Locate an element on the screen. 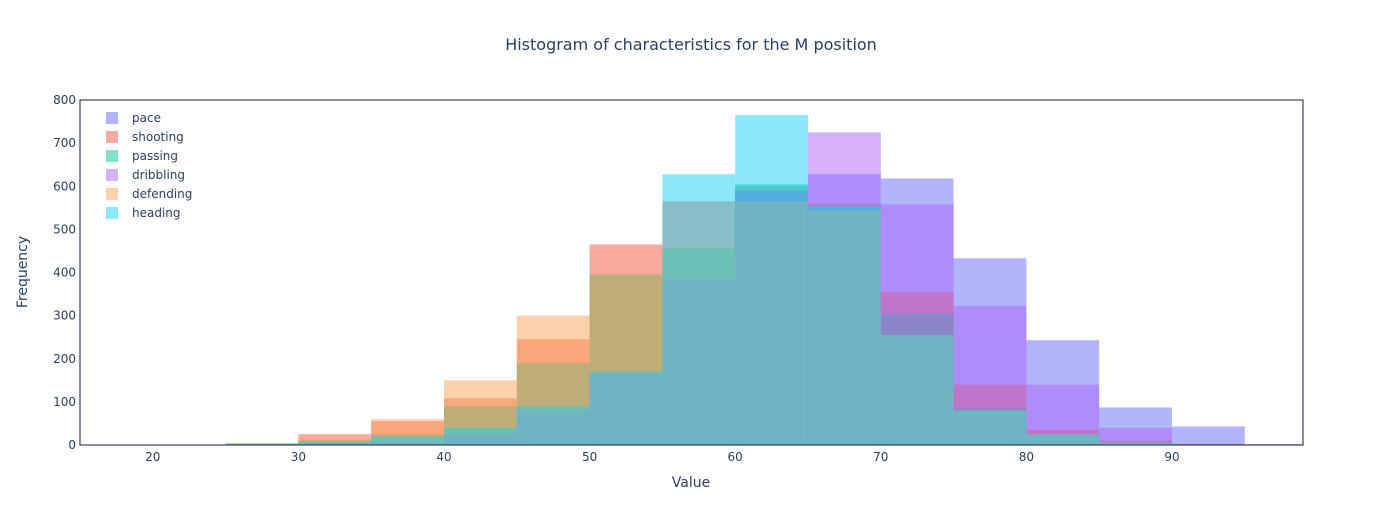  y-tick-label: 300 is located at coordinates (64, 316).